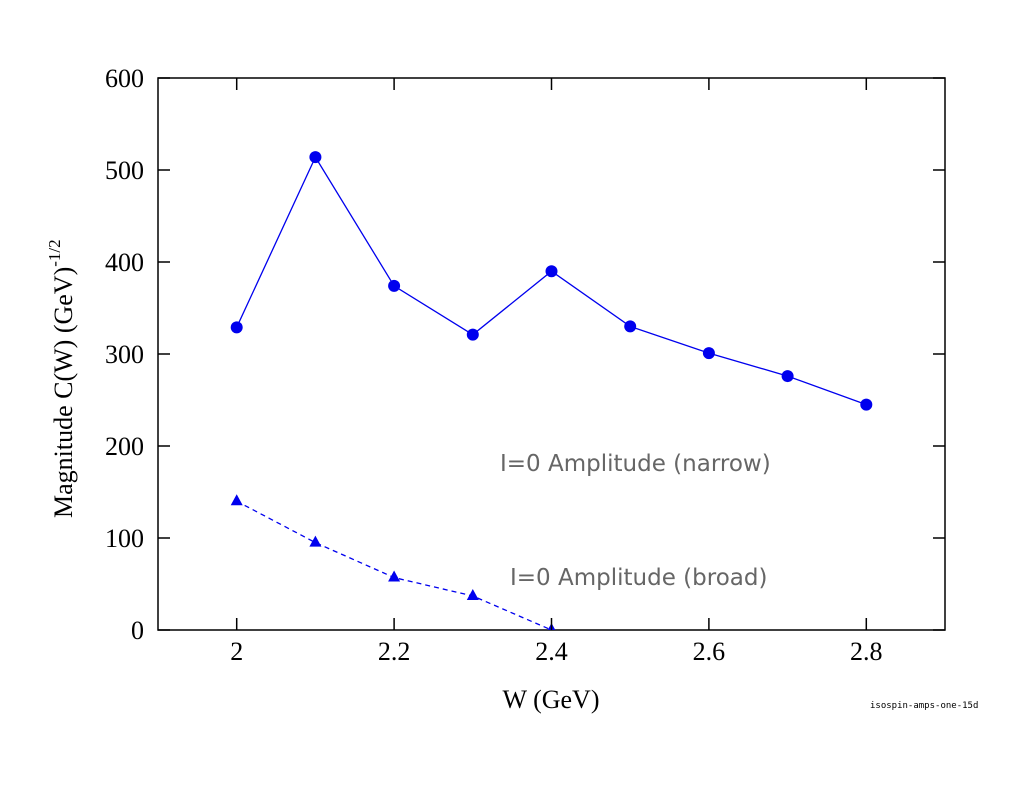 This screenshot has width=1024, height=788. What do you see at coordinates (394, 565) in the screenshot?
I see `series-line` at bounding box center [394, 565].